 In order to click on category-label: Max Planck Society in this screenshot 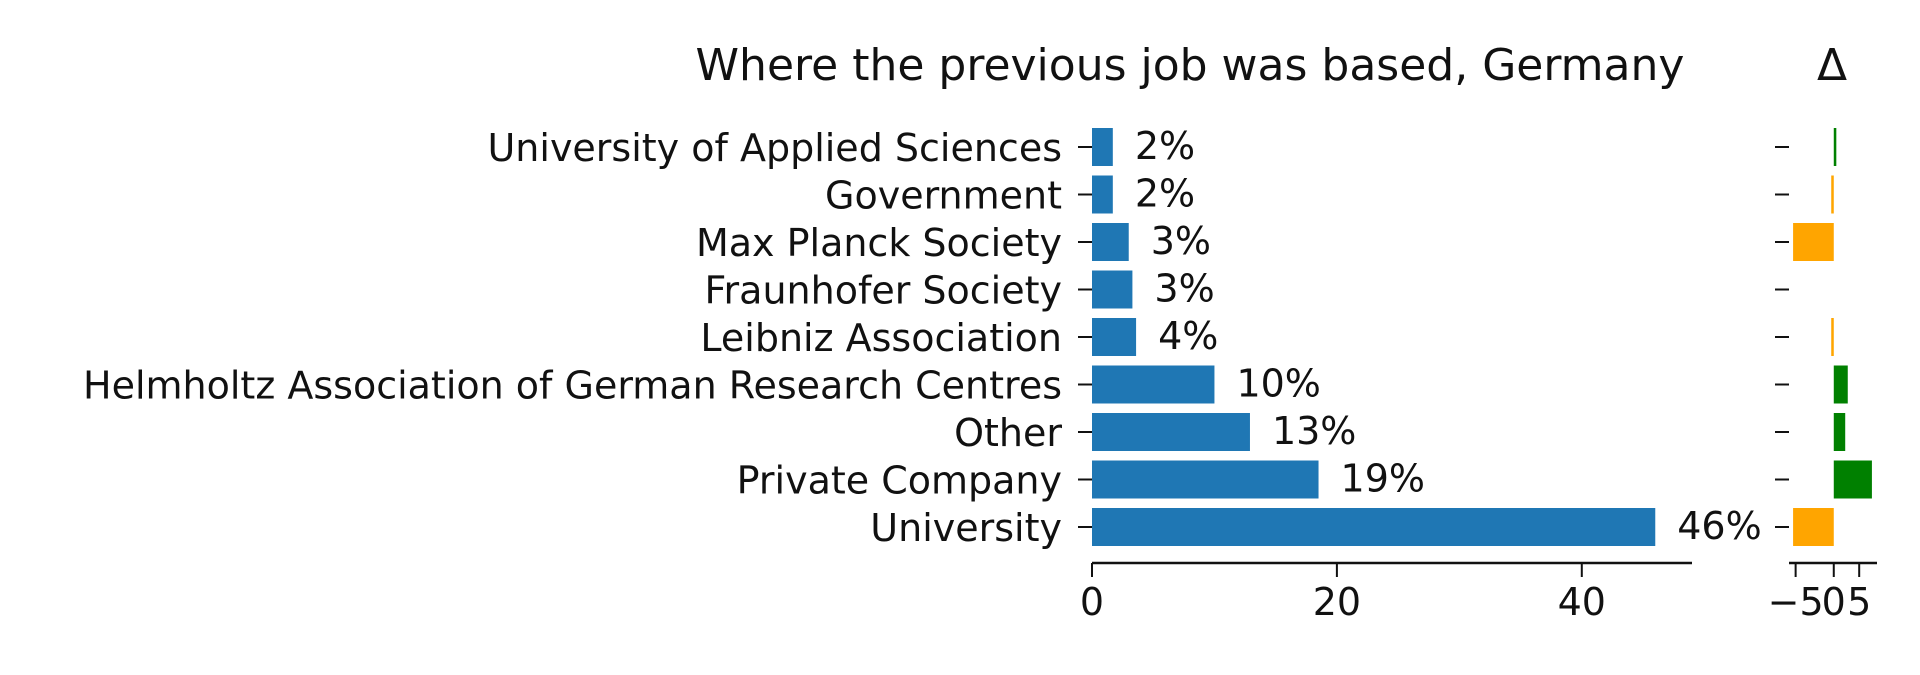, I will do `click(879, 243)`.